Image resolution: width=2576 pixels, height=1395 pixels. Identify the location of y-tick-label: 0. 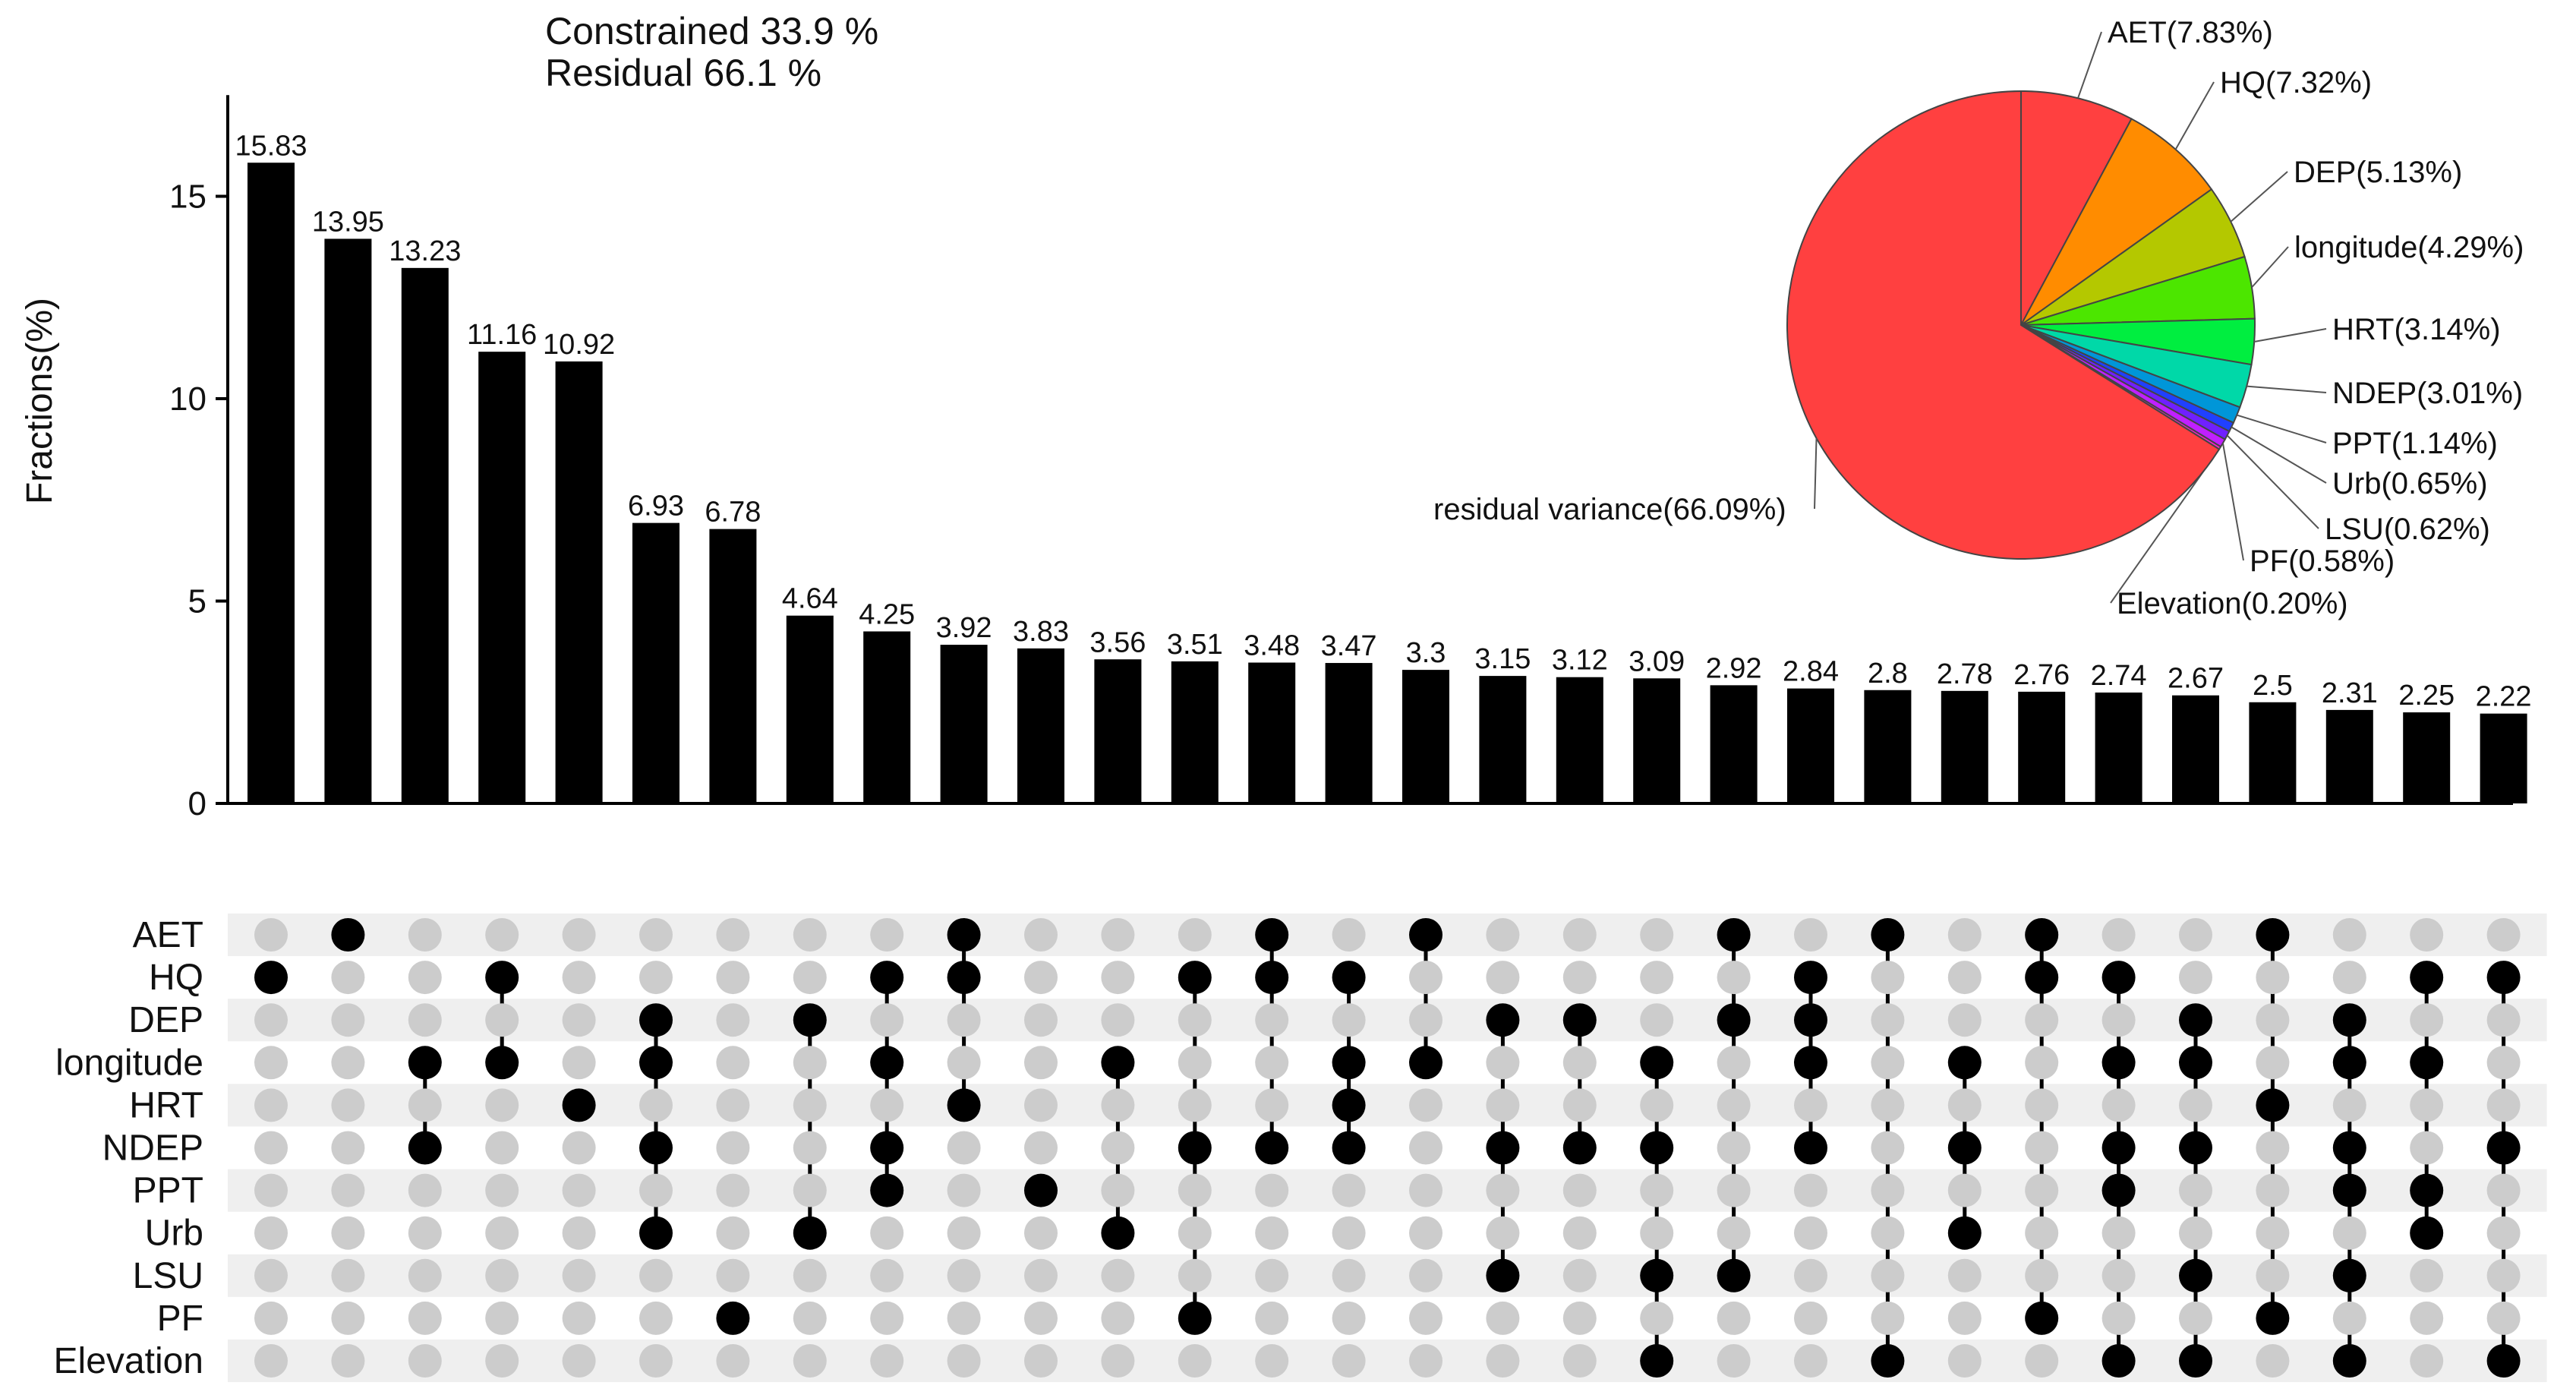
(197, 804).